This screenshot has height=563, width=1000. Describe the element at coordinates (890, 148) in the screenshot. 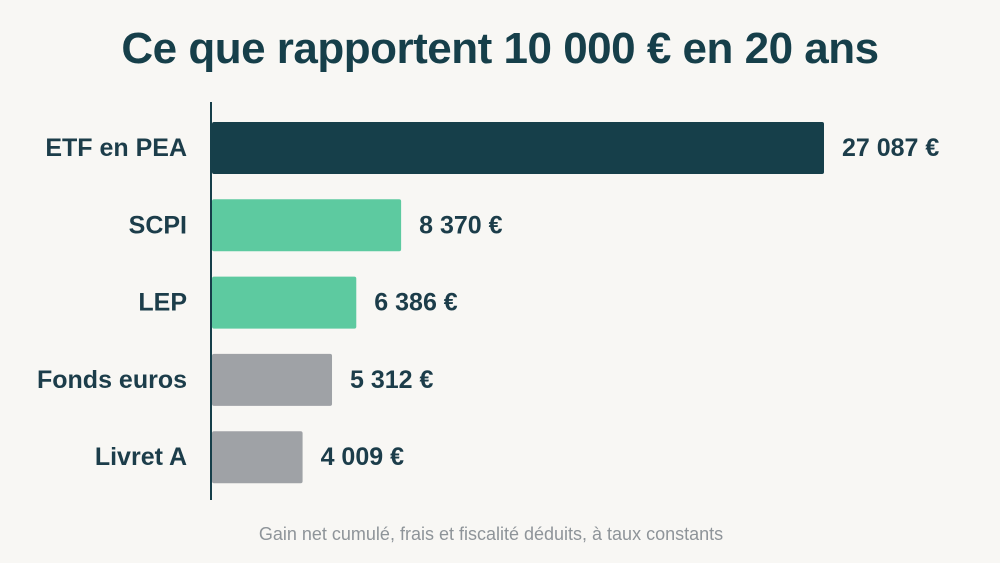

I see `value-label-0: 27 087 €` at that location.